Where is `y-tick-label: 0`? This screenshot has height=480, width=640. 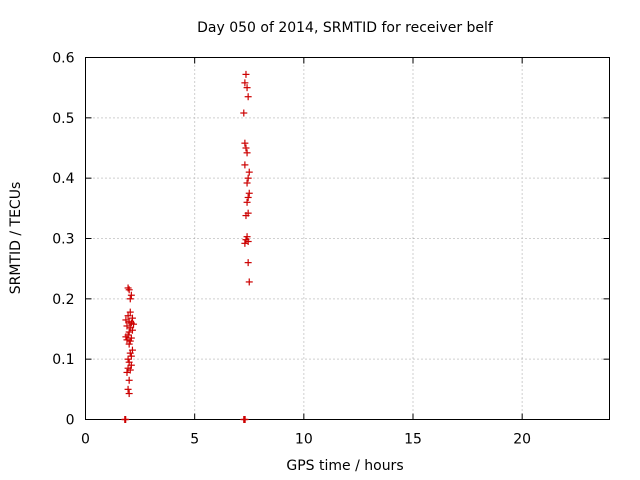 y-tick-label: 0 is located at coordinates (70, 421).